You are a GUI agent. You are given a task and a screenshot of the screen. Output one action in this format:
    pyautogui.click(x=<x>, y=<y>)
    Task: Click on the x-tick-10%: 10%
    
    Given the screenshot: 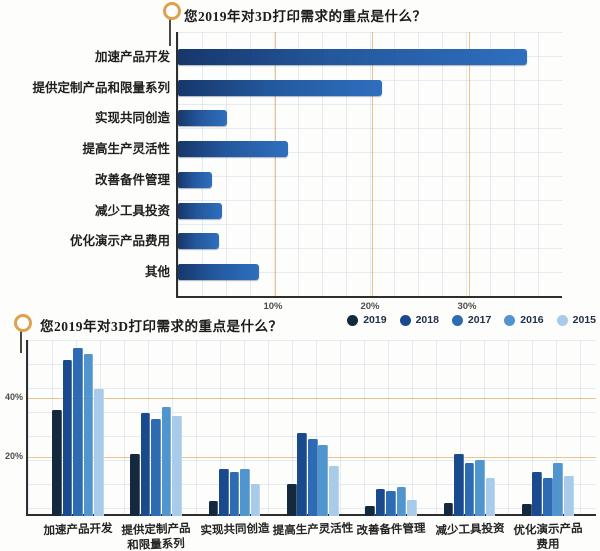 What is the action you would take?
    pyautogui.click(x=273, y=306)
    